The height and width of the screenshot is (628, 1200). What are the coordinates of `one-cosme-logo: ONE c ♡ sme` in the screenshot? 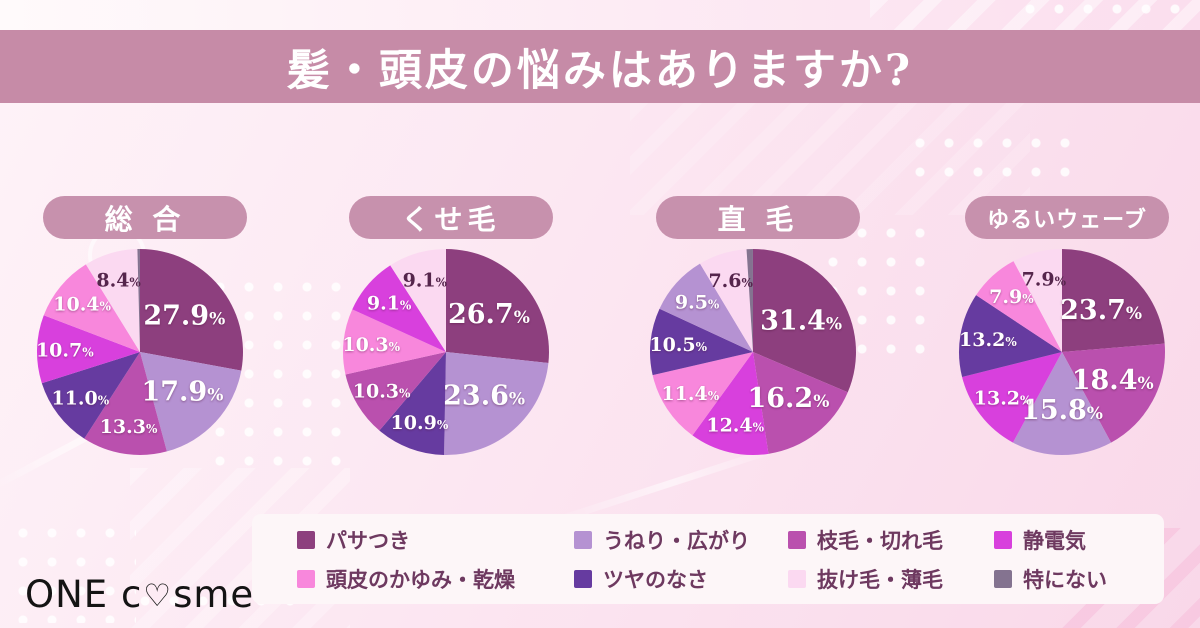 It's located at (139, 594).